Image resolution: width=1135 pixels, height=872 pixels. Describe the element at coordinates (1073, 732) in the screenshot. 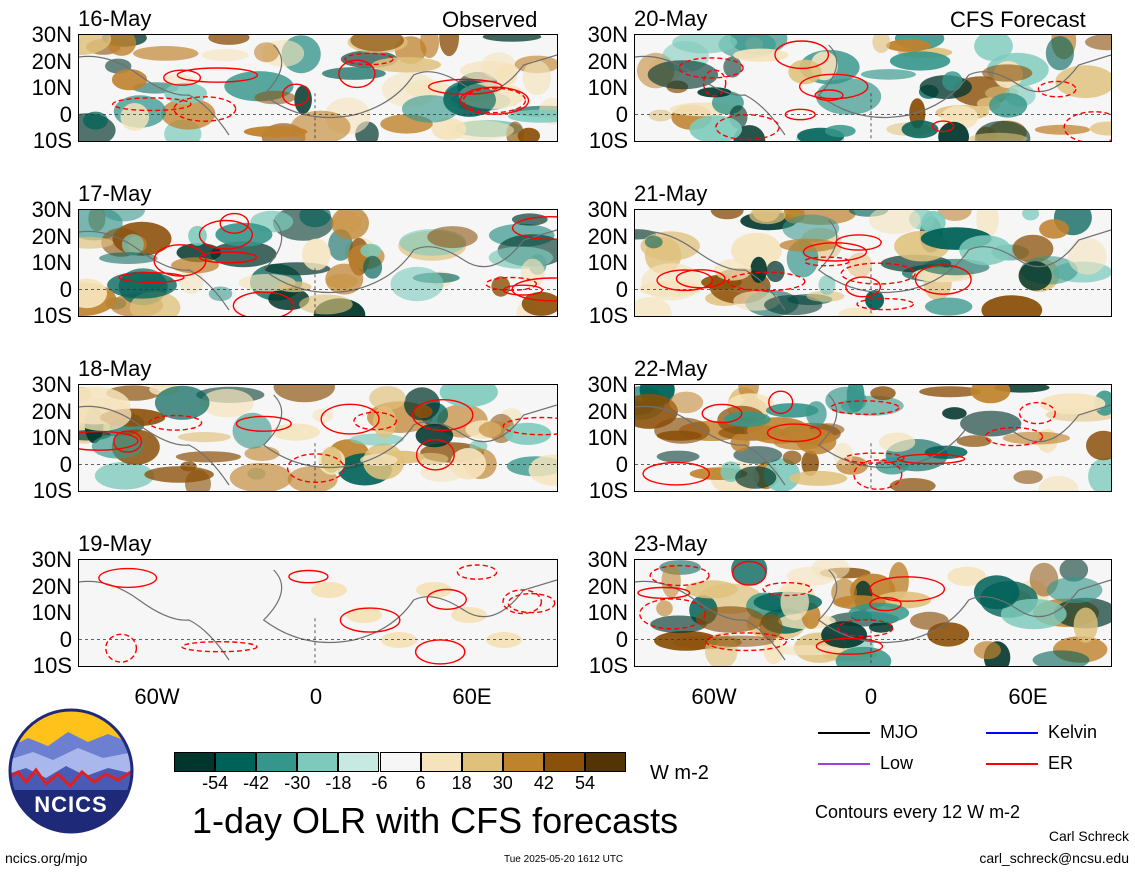

I see `legend-label: Kelvin` at that location.